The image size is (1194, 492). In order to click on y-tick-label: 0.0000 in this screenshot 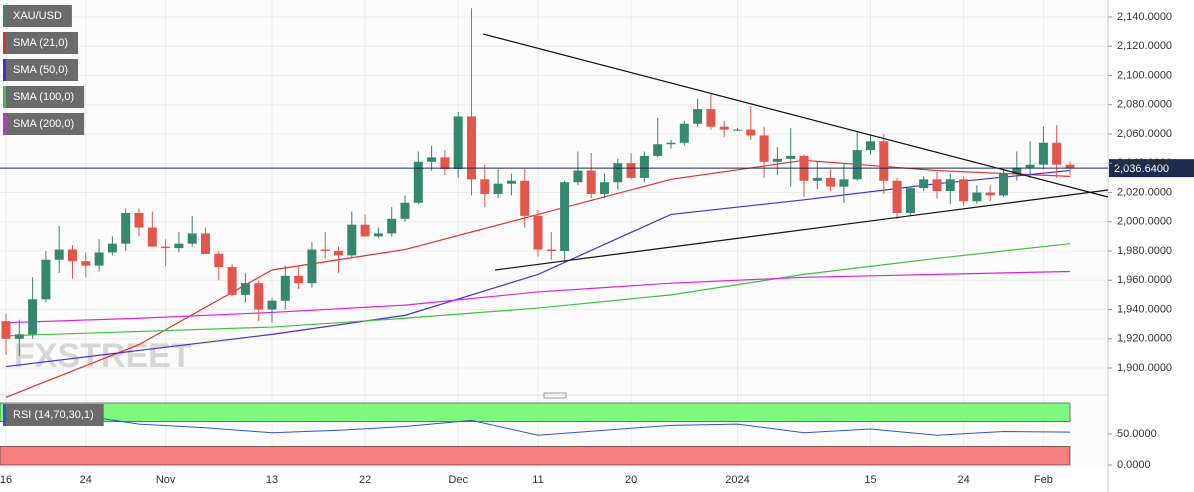, I will do `click(1134, 465)`.